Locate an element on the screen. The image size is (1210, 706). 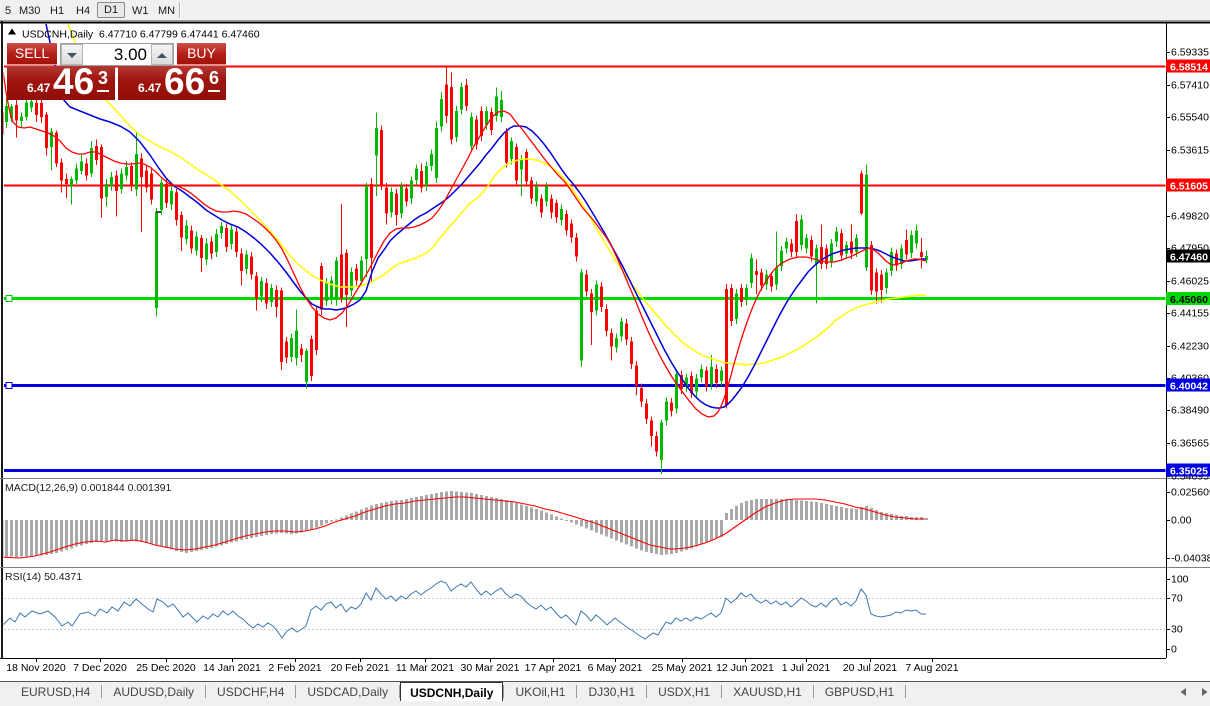
svg-text: 30 Mar 2021 is located at coordinates (490, 668).